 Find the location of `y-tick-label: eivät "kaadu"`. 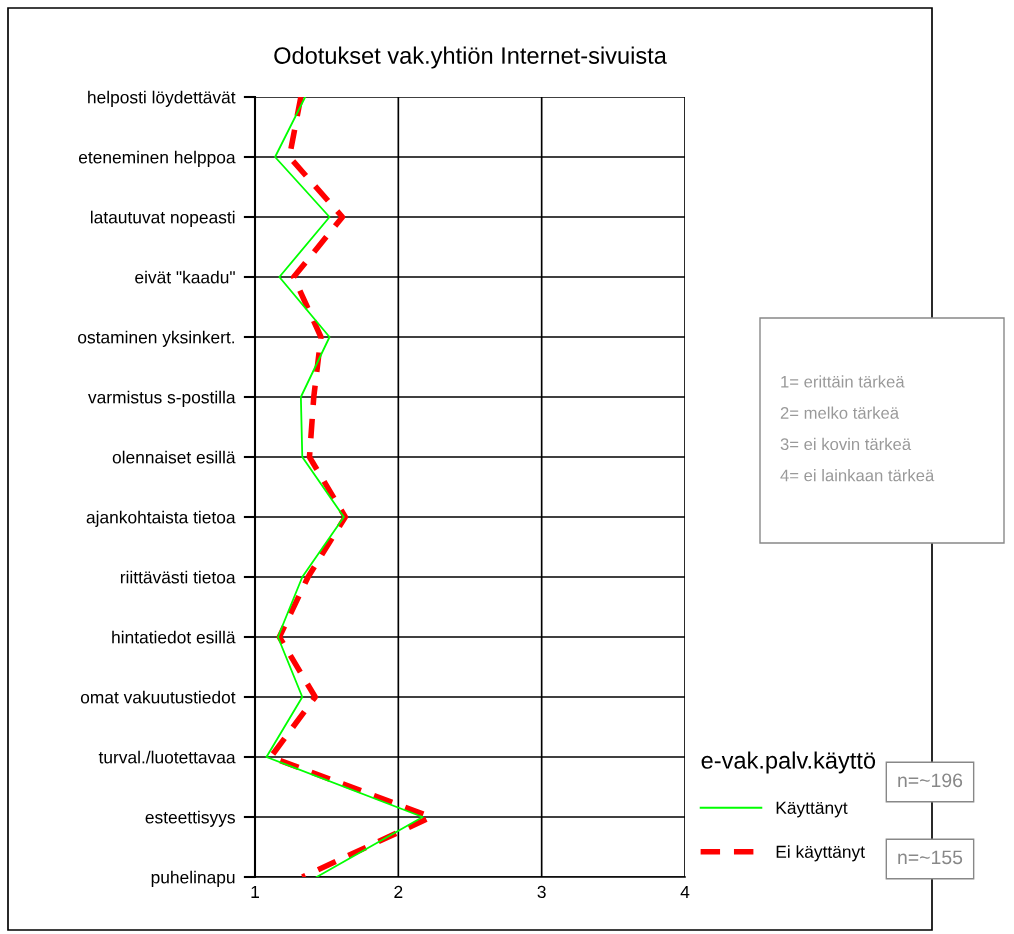

y-tick-label: eivät "kaadu" is located at coordinates (185, 277).